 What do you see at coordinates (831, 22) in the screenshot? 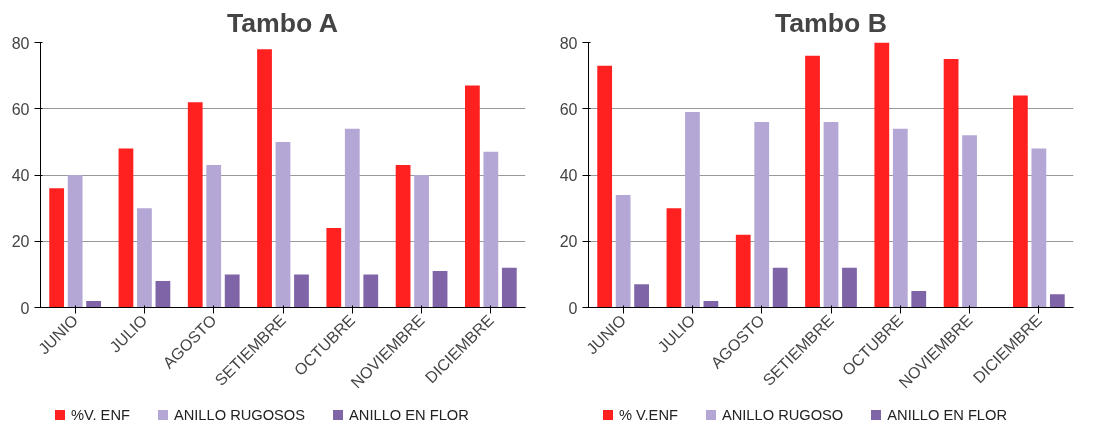
I see `chart-title: Tambo B` at bounding box center [831, 22].